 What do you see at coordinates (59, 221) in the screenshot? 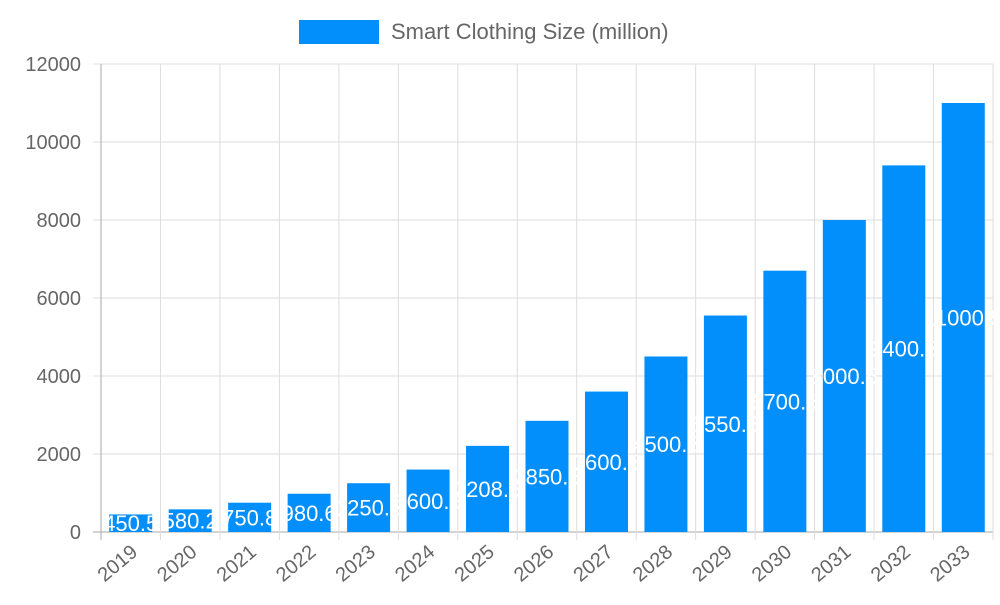
I see `y-tick-label: 8000` at bounding box center [59, 221].